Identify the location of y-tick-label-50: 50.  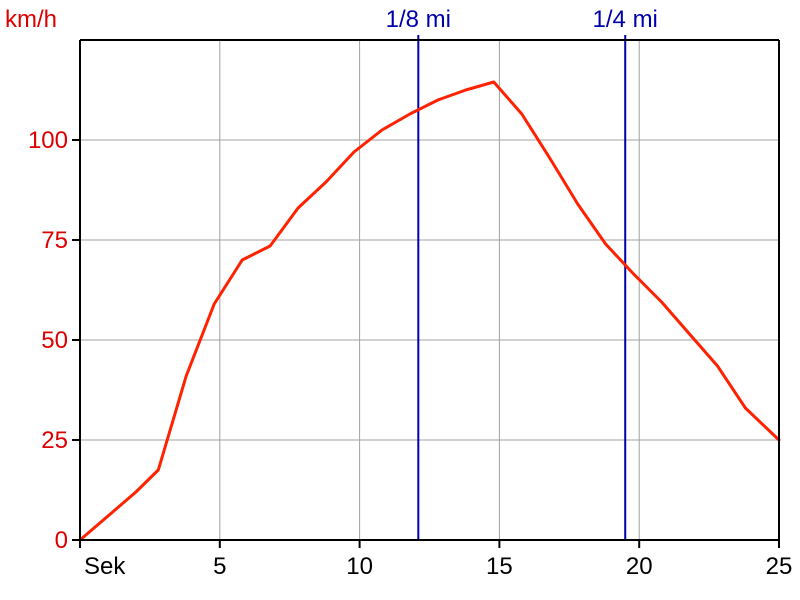
(54, 340).